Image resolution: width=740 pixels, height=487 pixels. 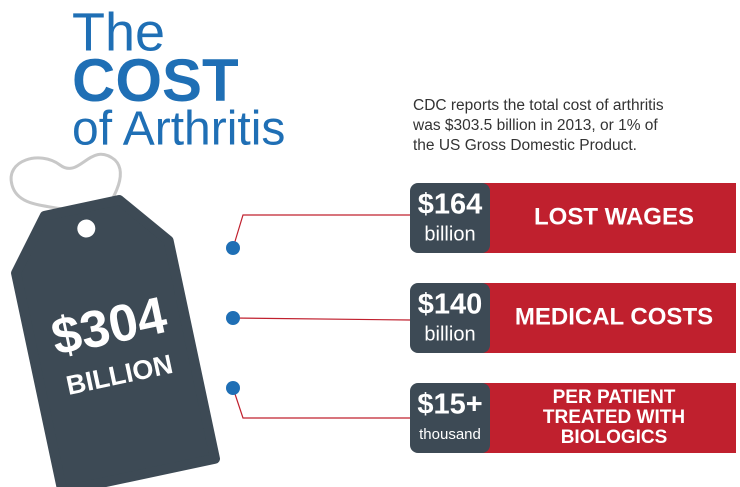 I want to click on title-line: COST, so click(x=155, y=80).